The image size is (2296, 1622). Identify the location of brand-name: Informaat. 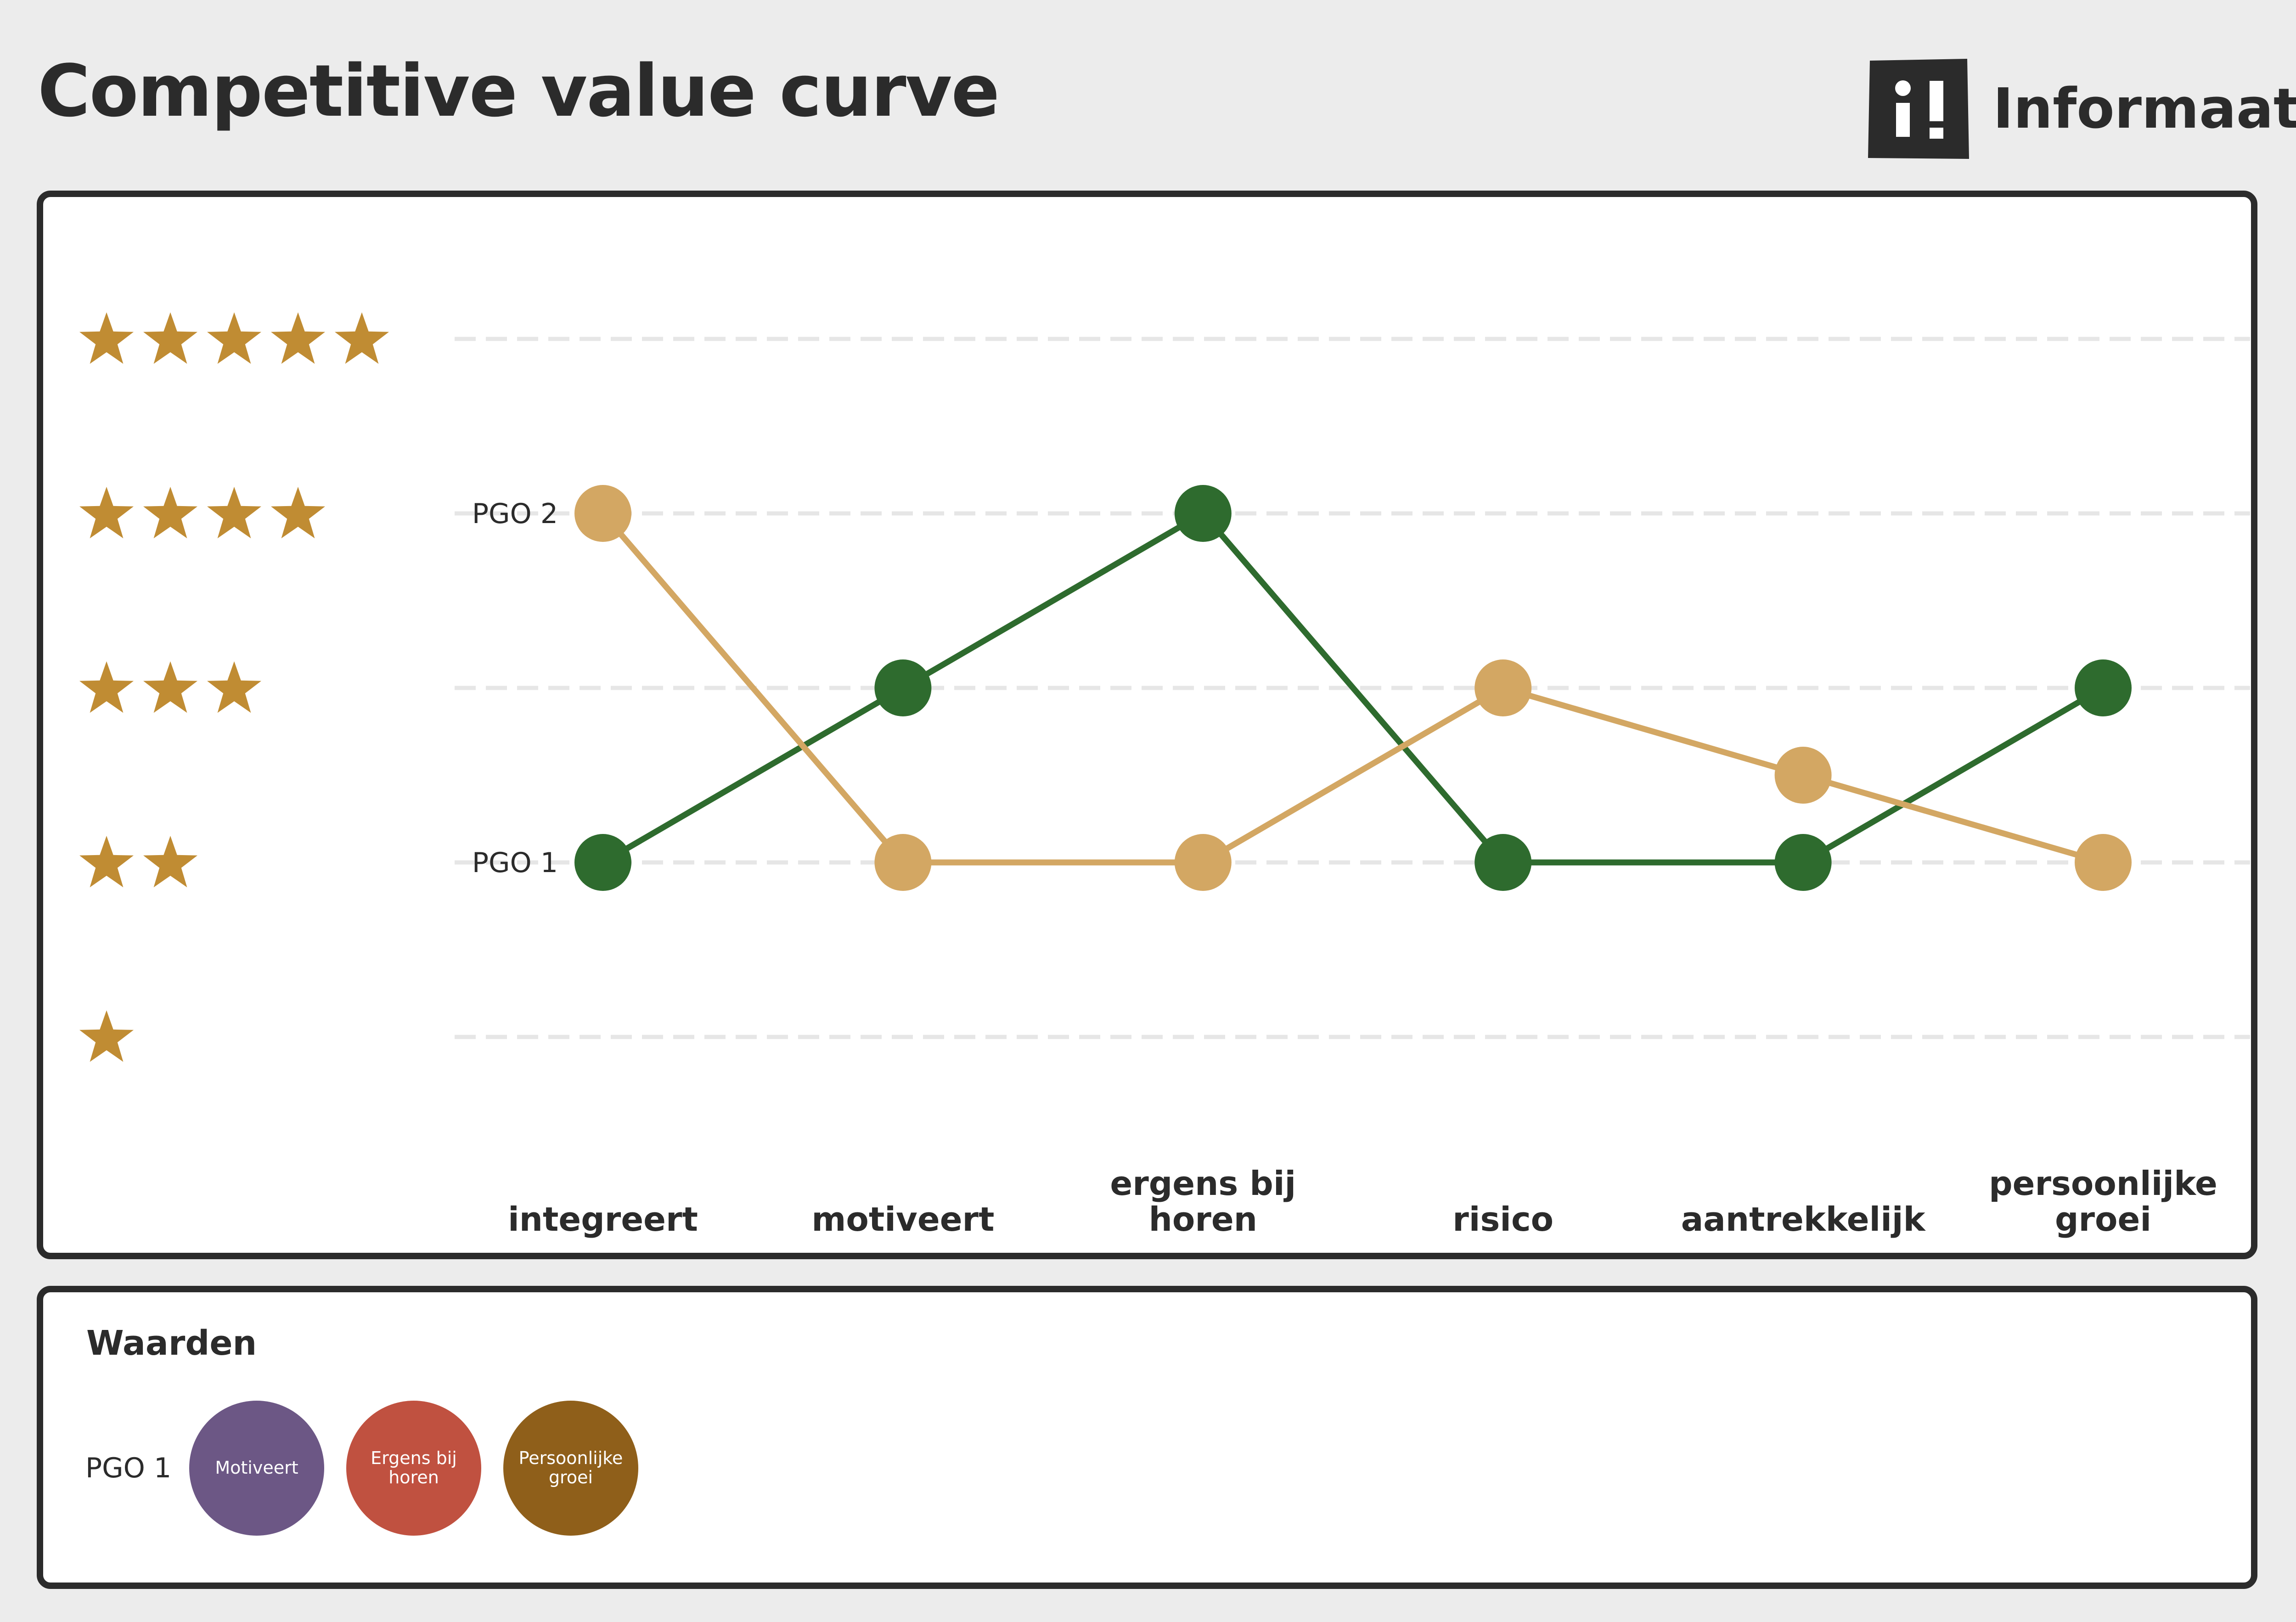
(2144, 109).